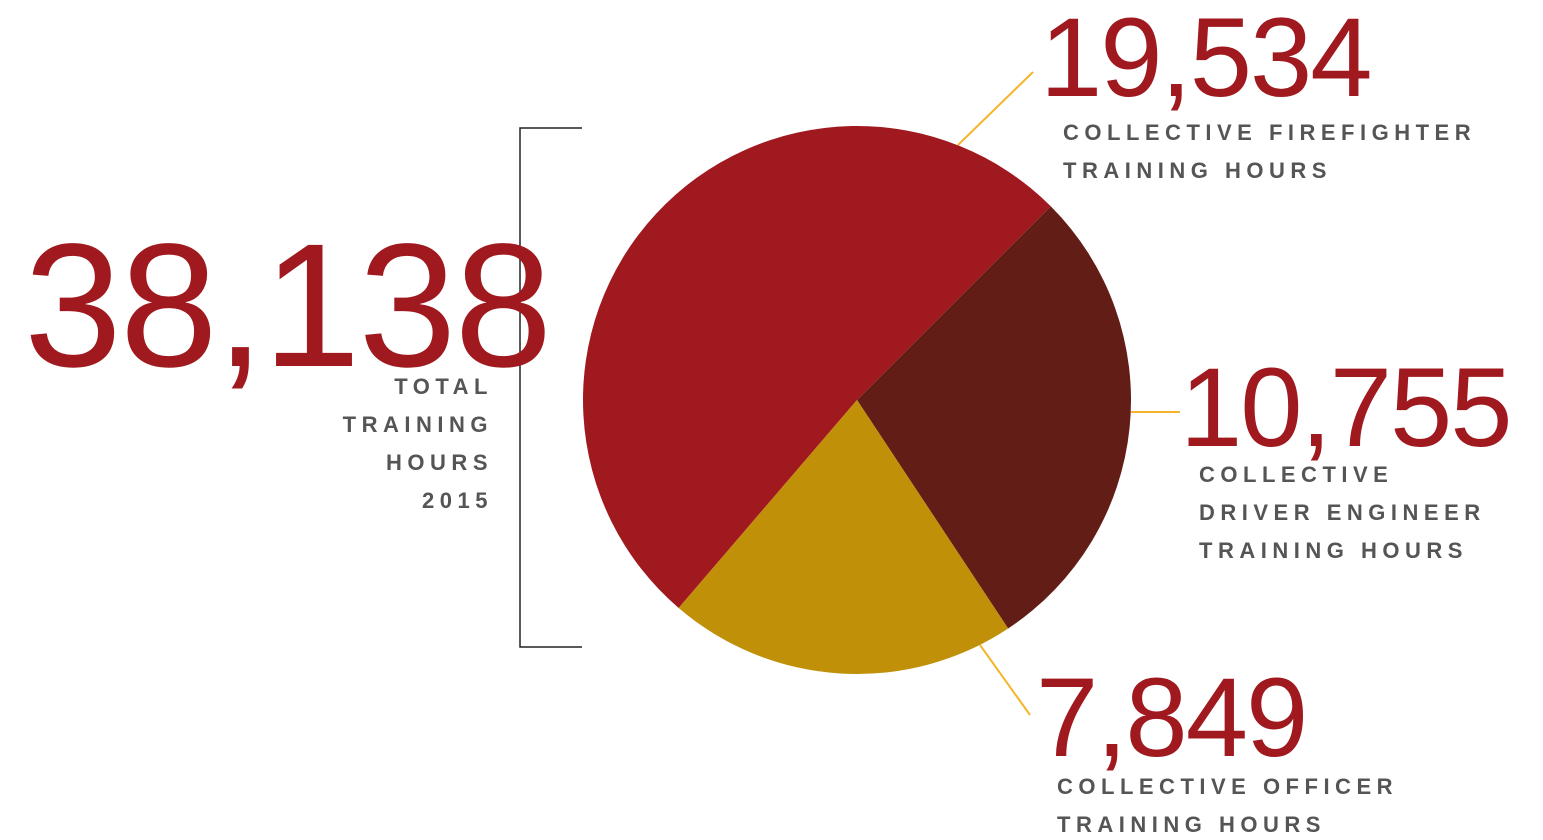 This screenshot has height=840, width=1543. I want to click on bracket-line, so click(550, 387).